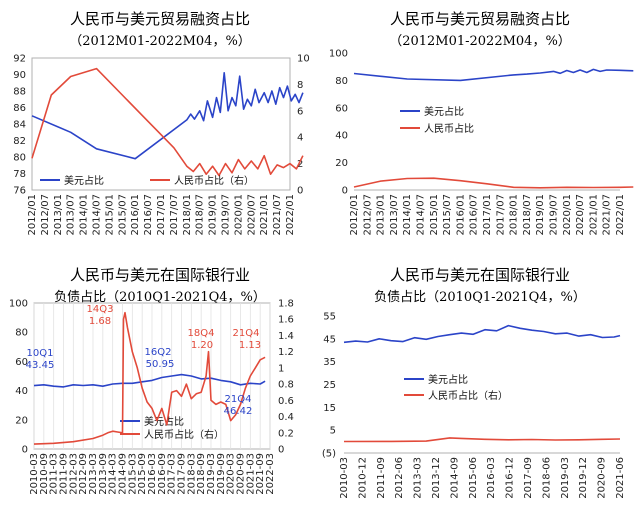  Describe the element at coordinates (341, 163) in the screenshot. I see `y-tick-label-left: 20` at that location.